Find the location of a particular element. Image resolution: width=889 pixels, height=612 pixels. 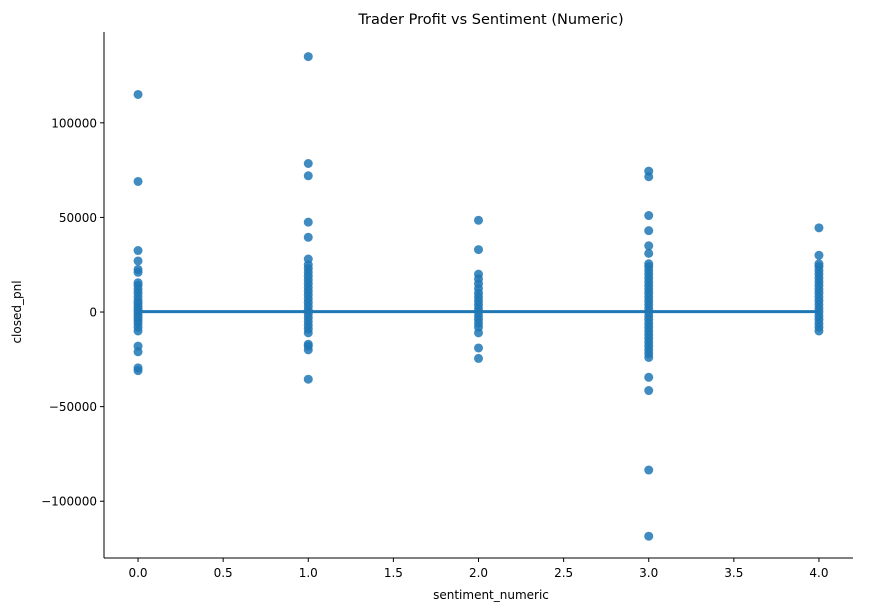

y-axis-ticks: −100000 −50000 0 50000 100000 is located at coordinates (72, 312).